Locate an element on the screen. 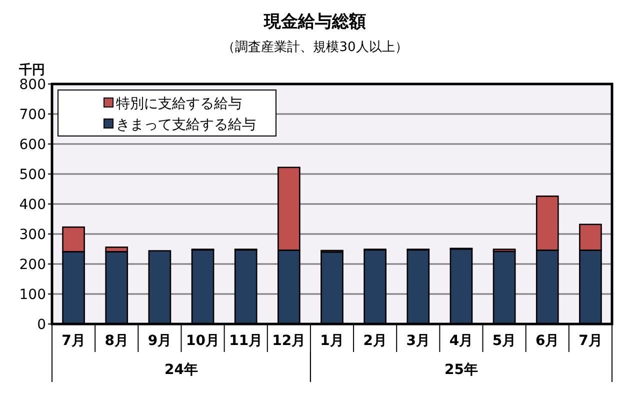 Image resolution: width=630 pixels, height=400 pixels. x-tick-label: 3月 is located at coordinates (418, 341).